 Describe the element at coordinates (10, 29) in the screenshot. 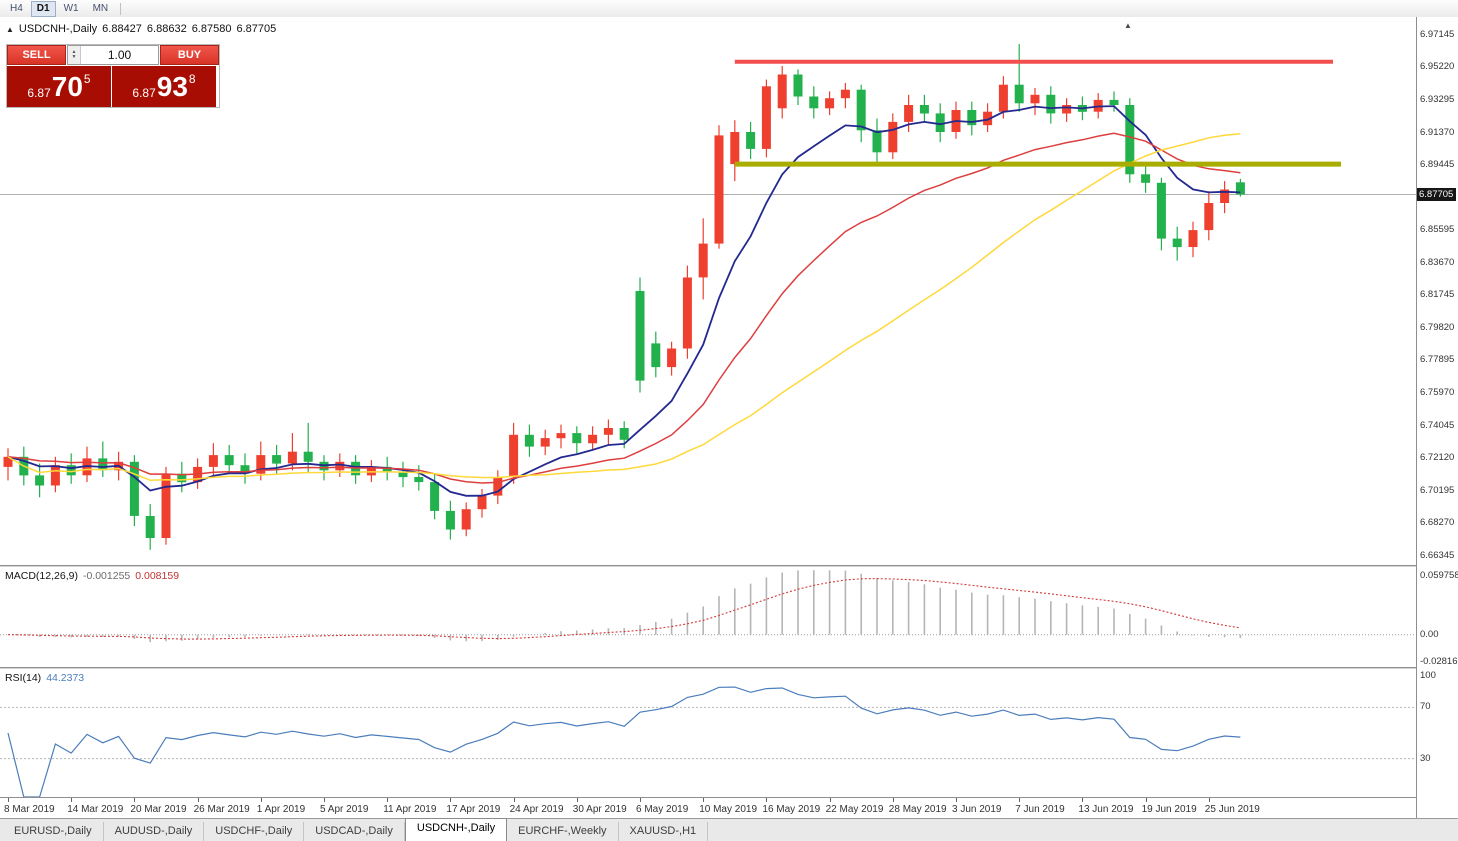

I see `one-click-trading-toggle-icon: ▲` at that location.